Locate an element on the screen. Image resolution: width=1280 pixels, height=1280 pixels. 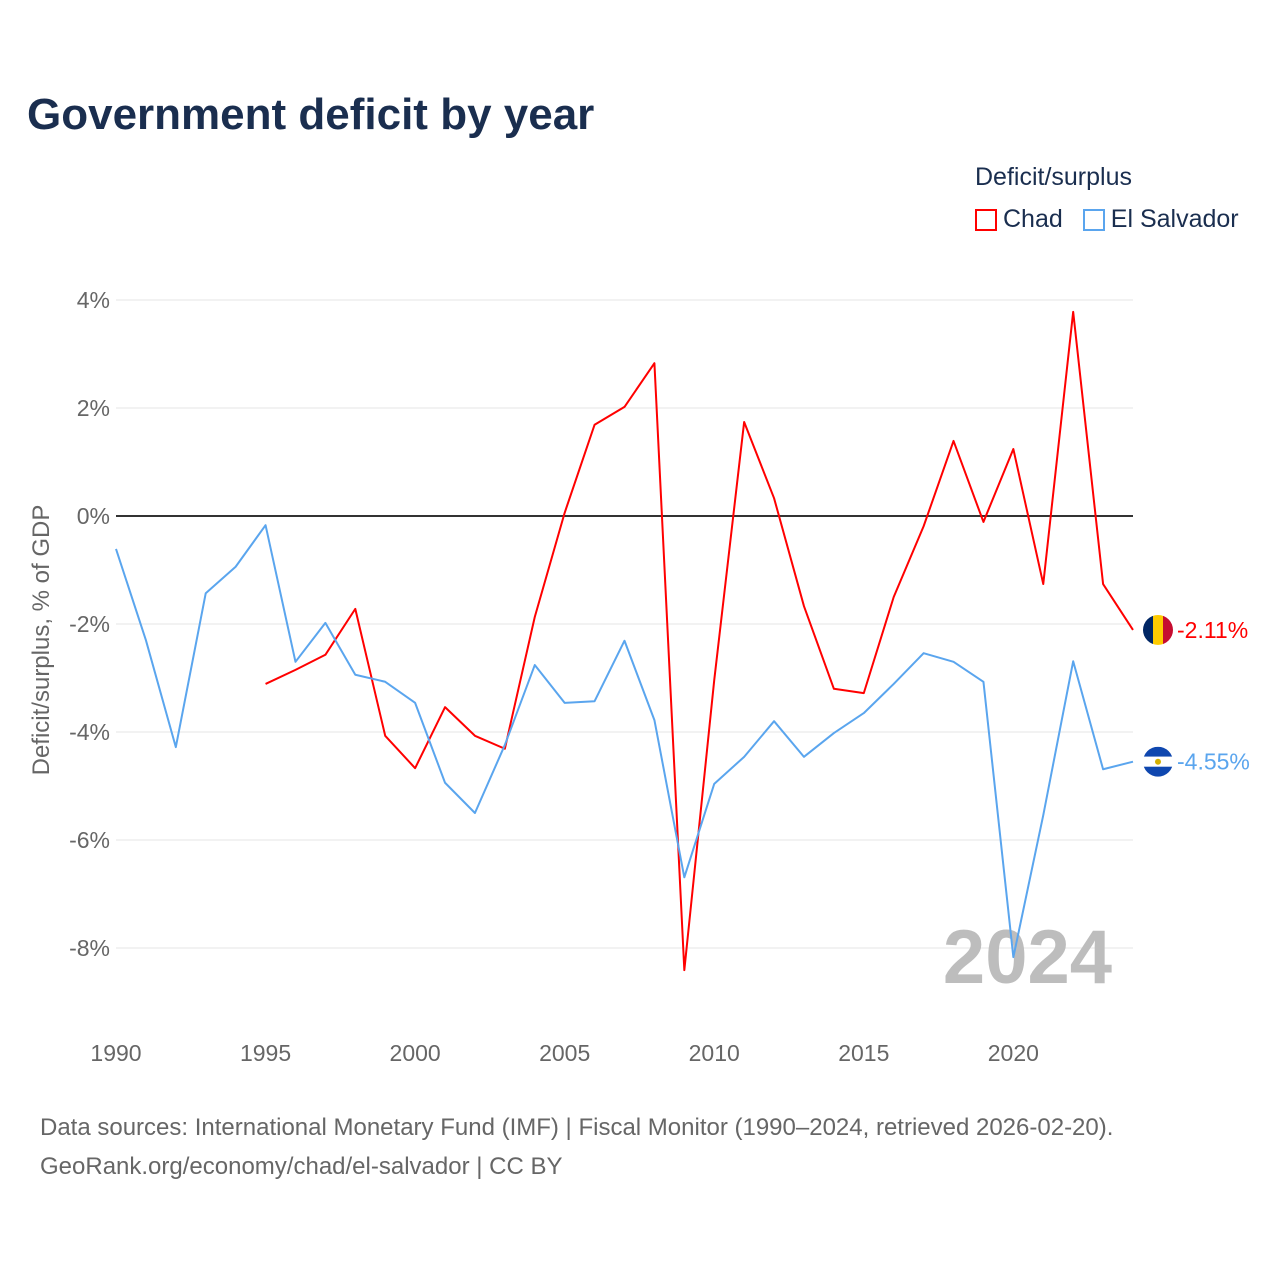
x-tick-label: 2000 is located at coordinates (415, 1053).